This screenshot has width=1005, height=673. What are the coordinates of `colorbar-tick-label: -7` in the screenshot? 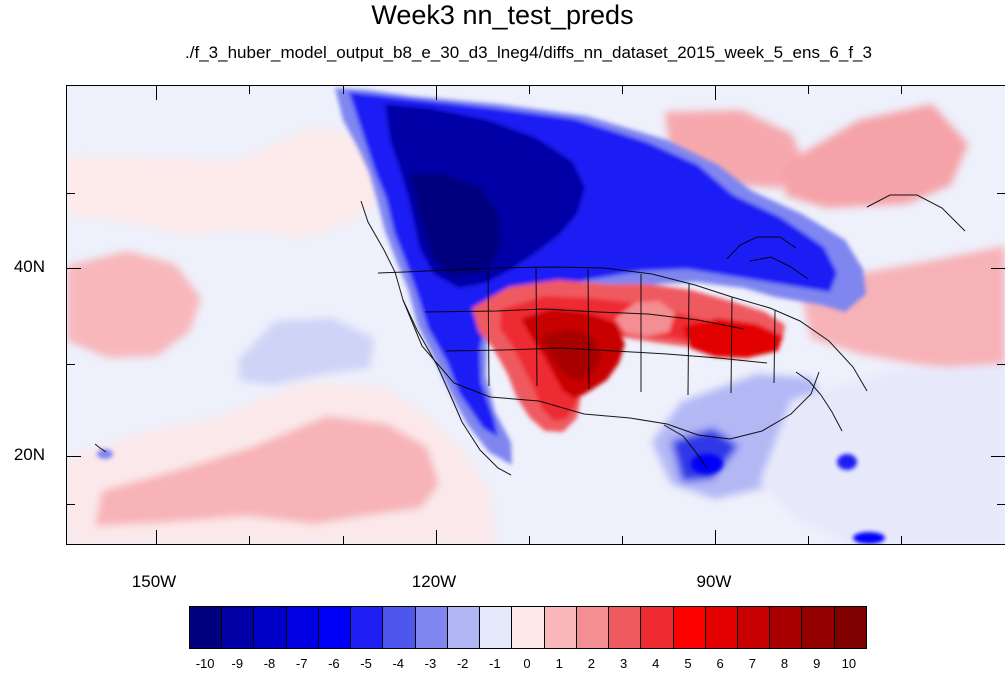 It's located at (301, 663).